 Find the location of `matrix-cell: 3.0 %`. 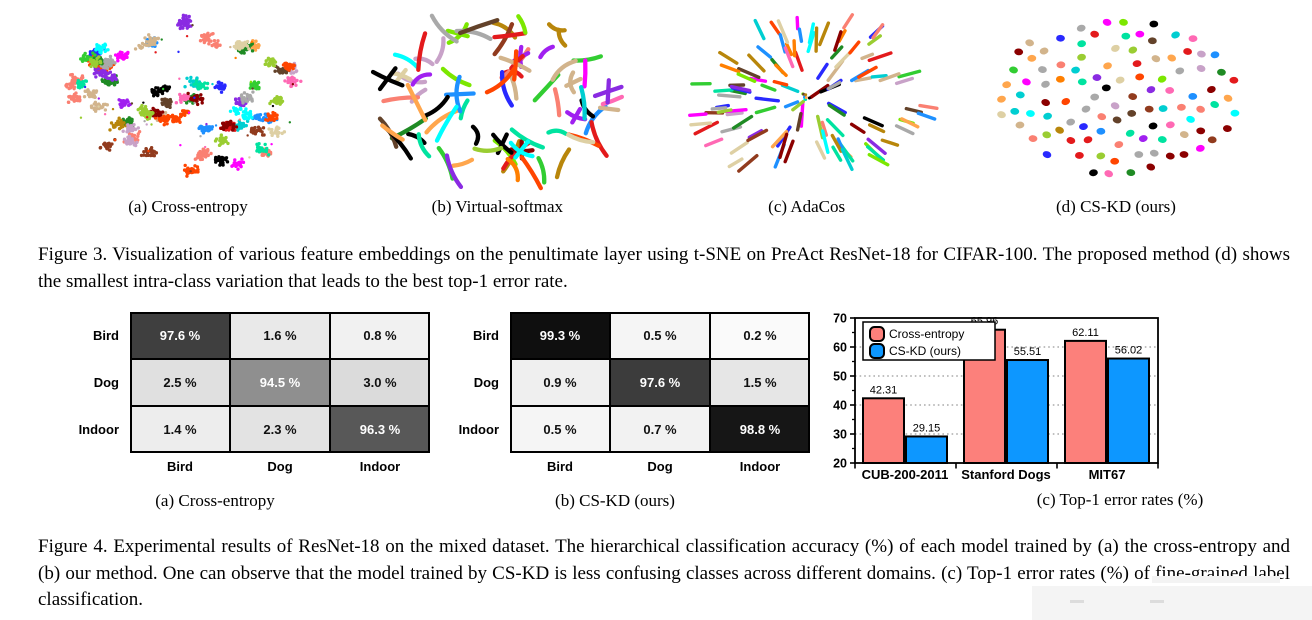

matrix-cell: 3.0 % is located at coordinates (380, 382).